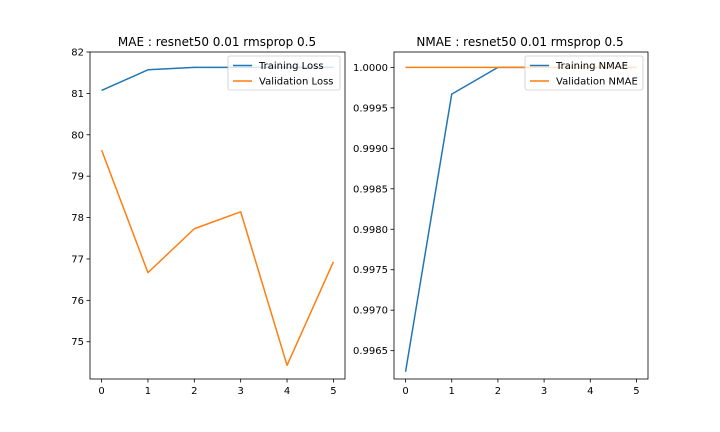  Describe the element at coordinates (333, 391) in the screenshot. I see `mae-x-tick-label: 5` at that location.